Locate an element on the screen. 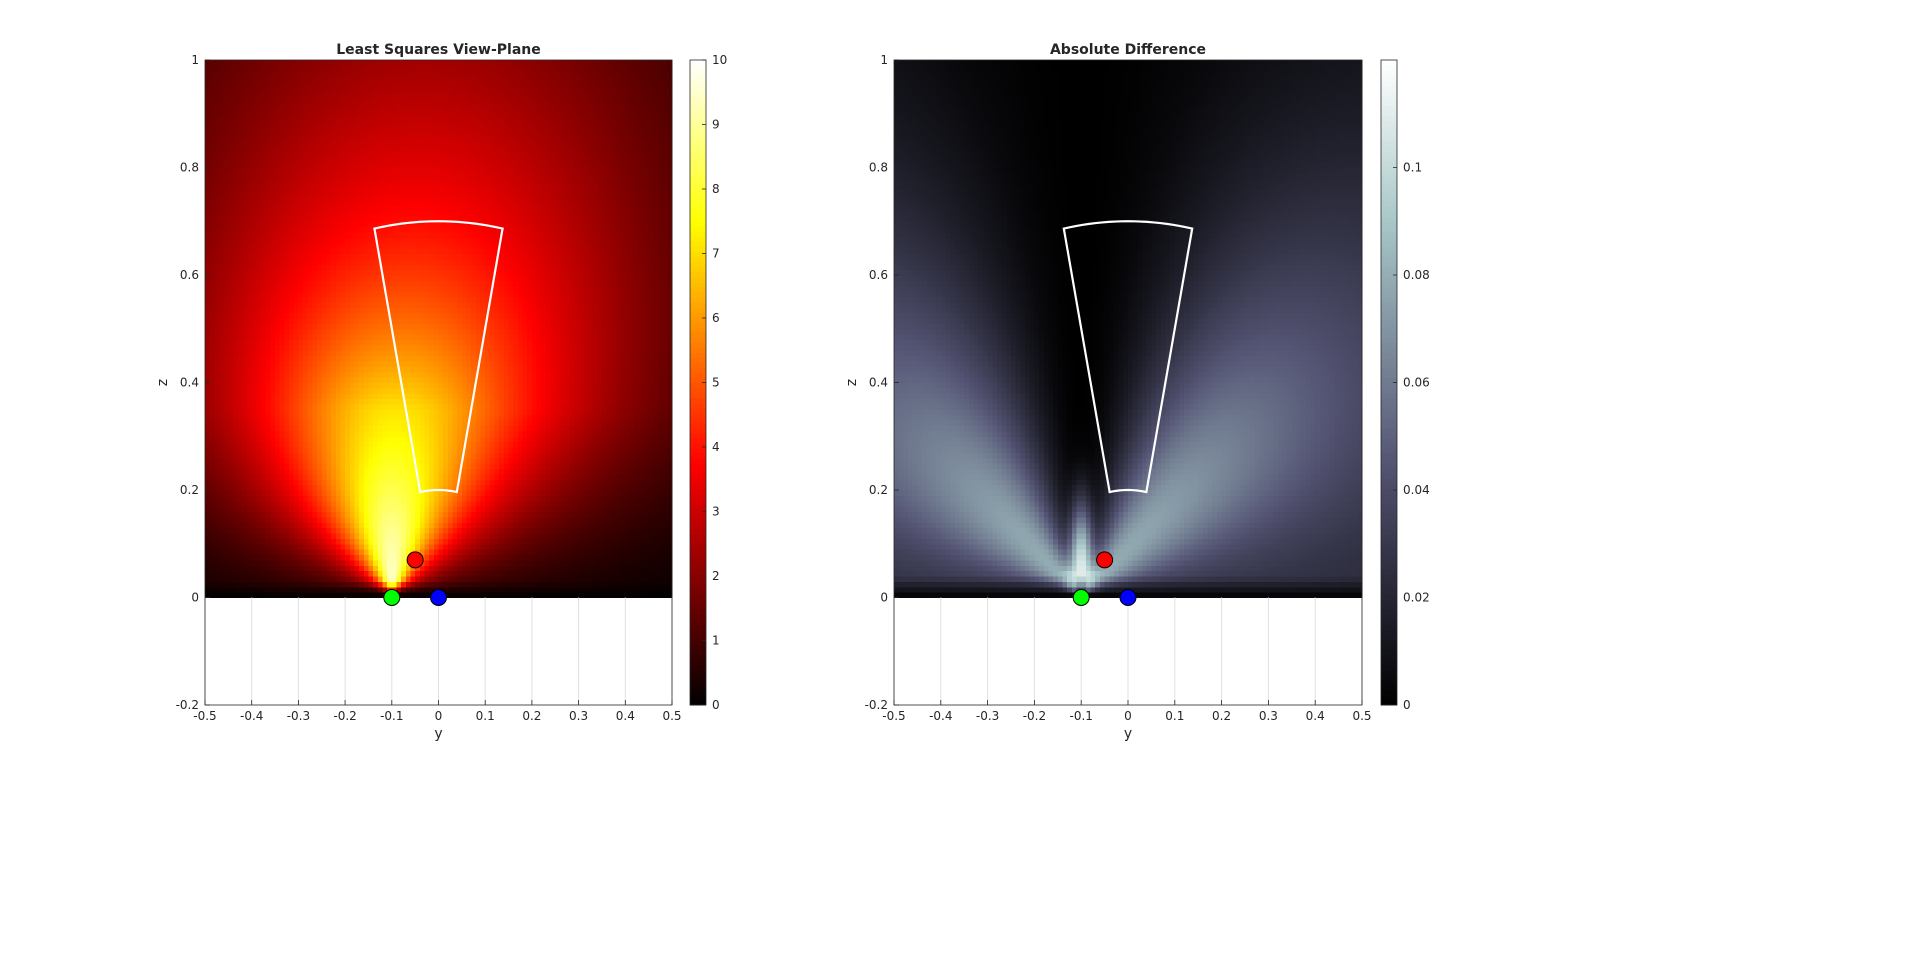 This screenshot has height=970, width=1920. colorbar-tick-label: 0.02 is located at coordinates (1416, 598).